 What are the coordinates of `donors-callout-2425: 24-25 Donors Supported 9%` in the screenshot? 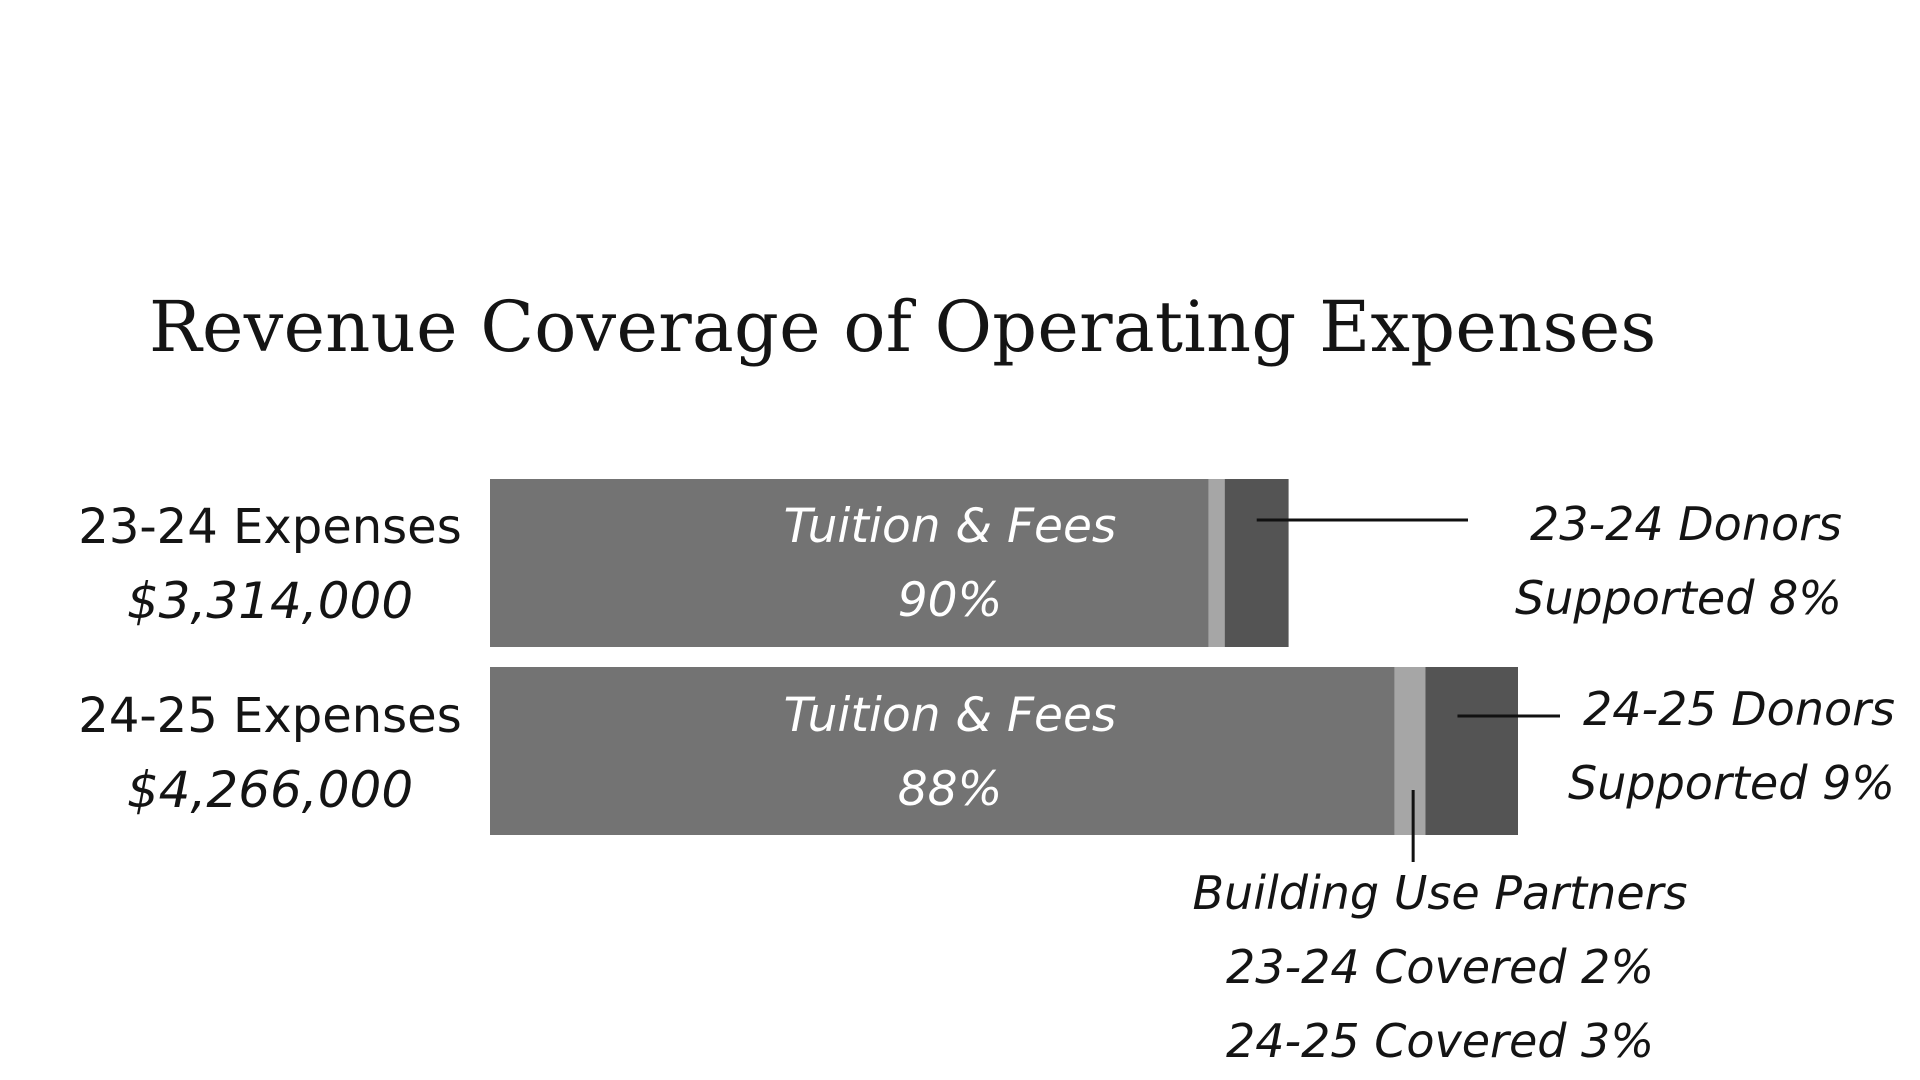 It's located at (1697, 746).